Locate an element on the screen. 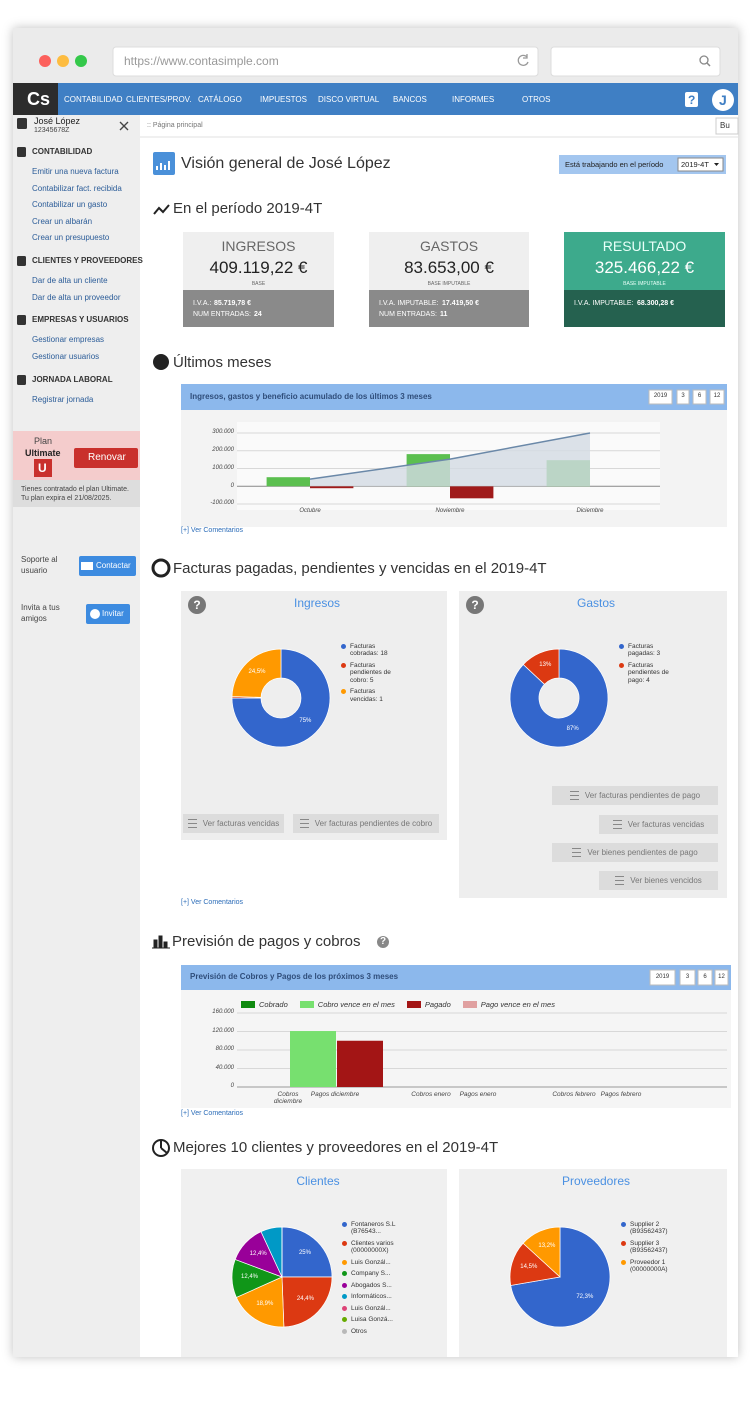 The image size is (750, 1402). sidebar-link: Gestionar empresas is located at coordinates (68, 340).